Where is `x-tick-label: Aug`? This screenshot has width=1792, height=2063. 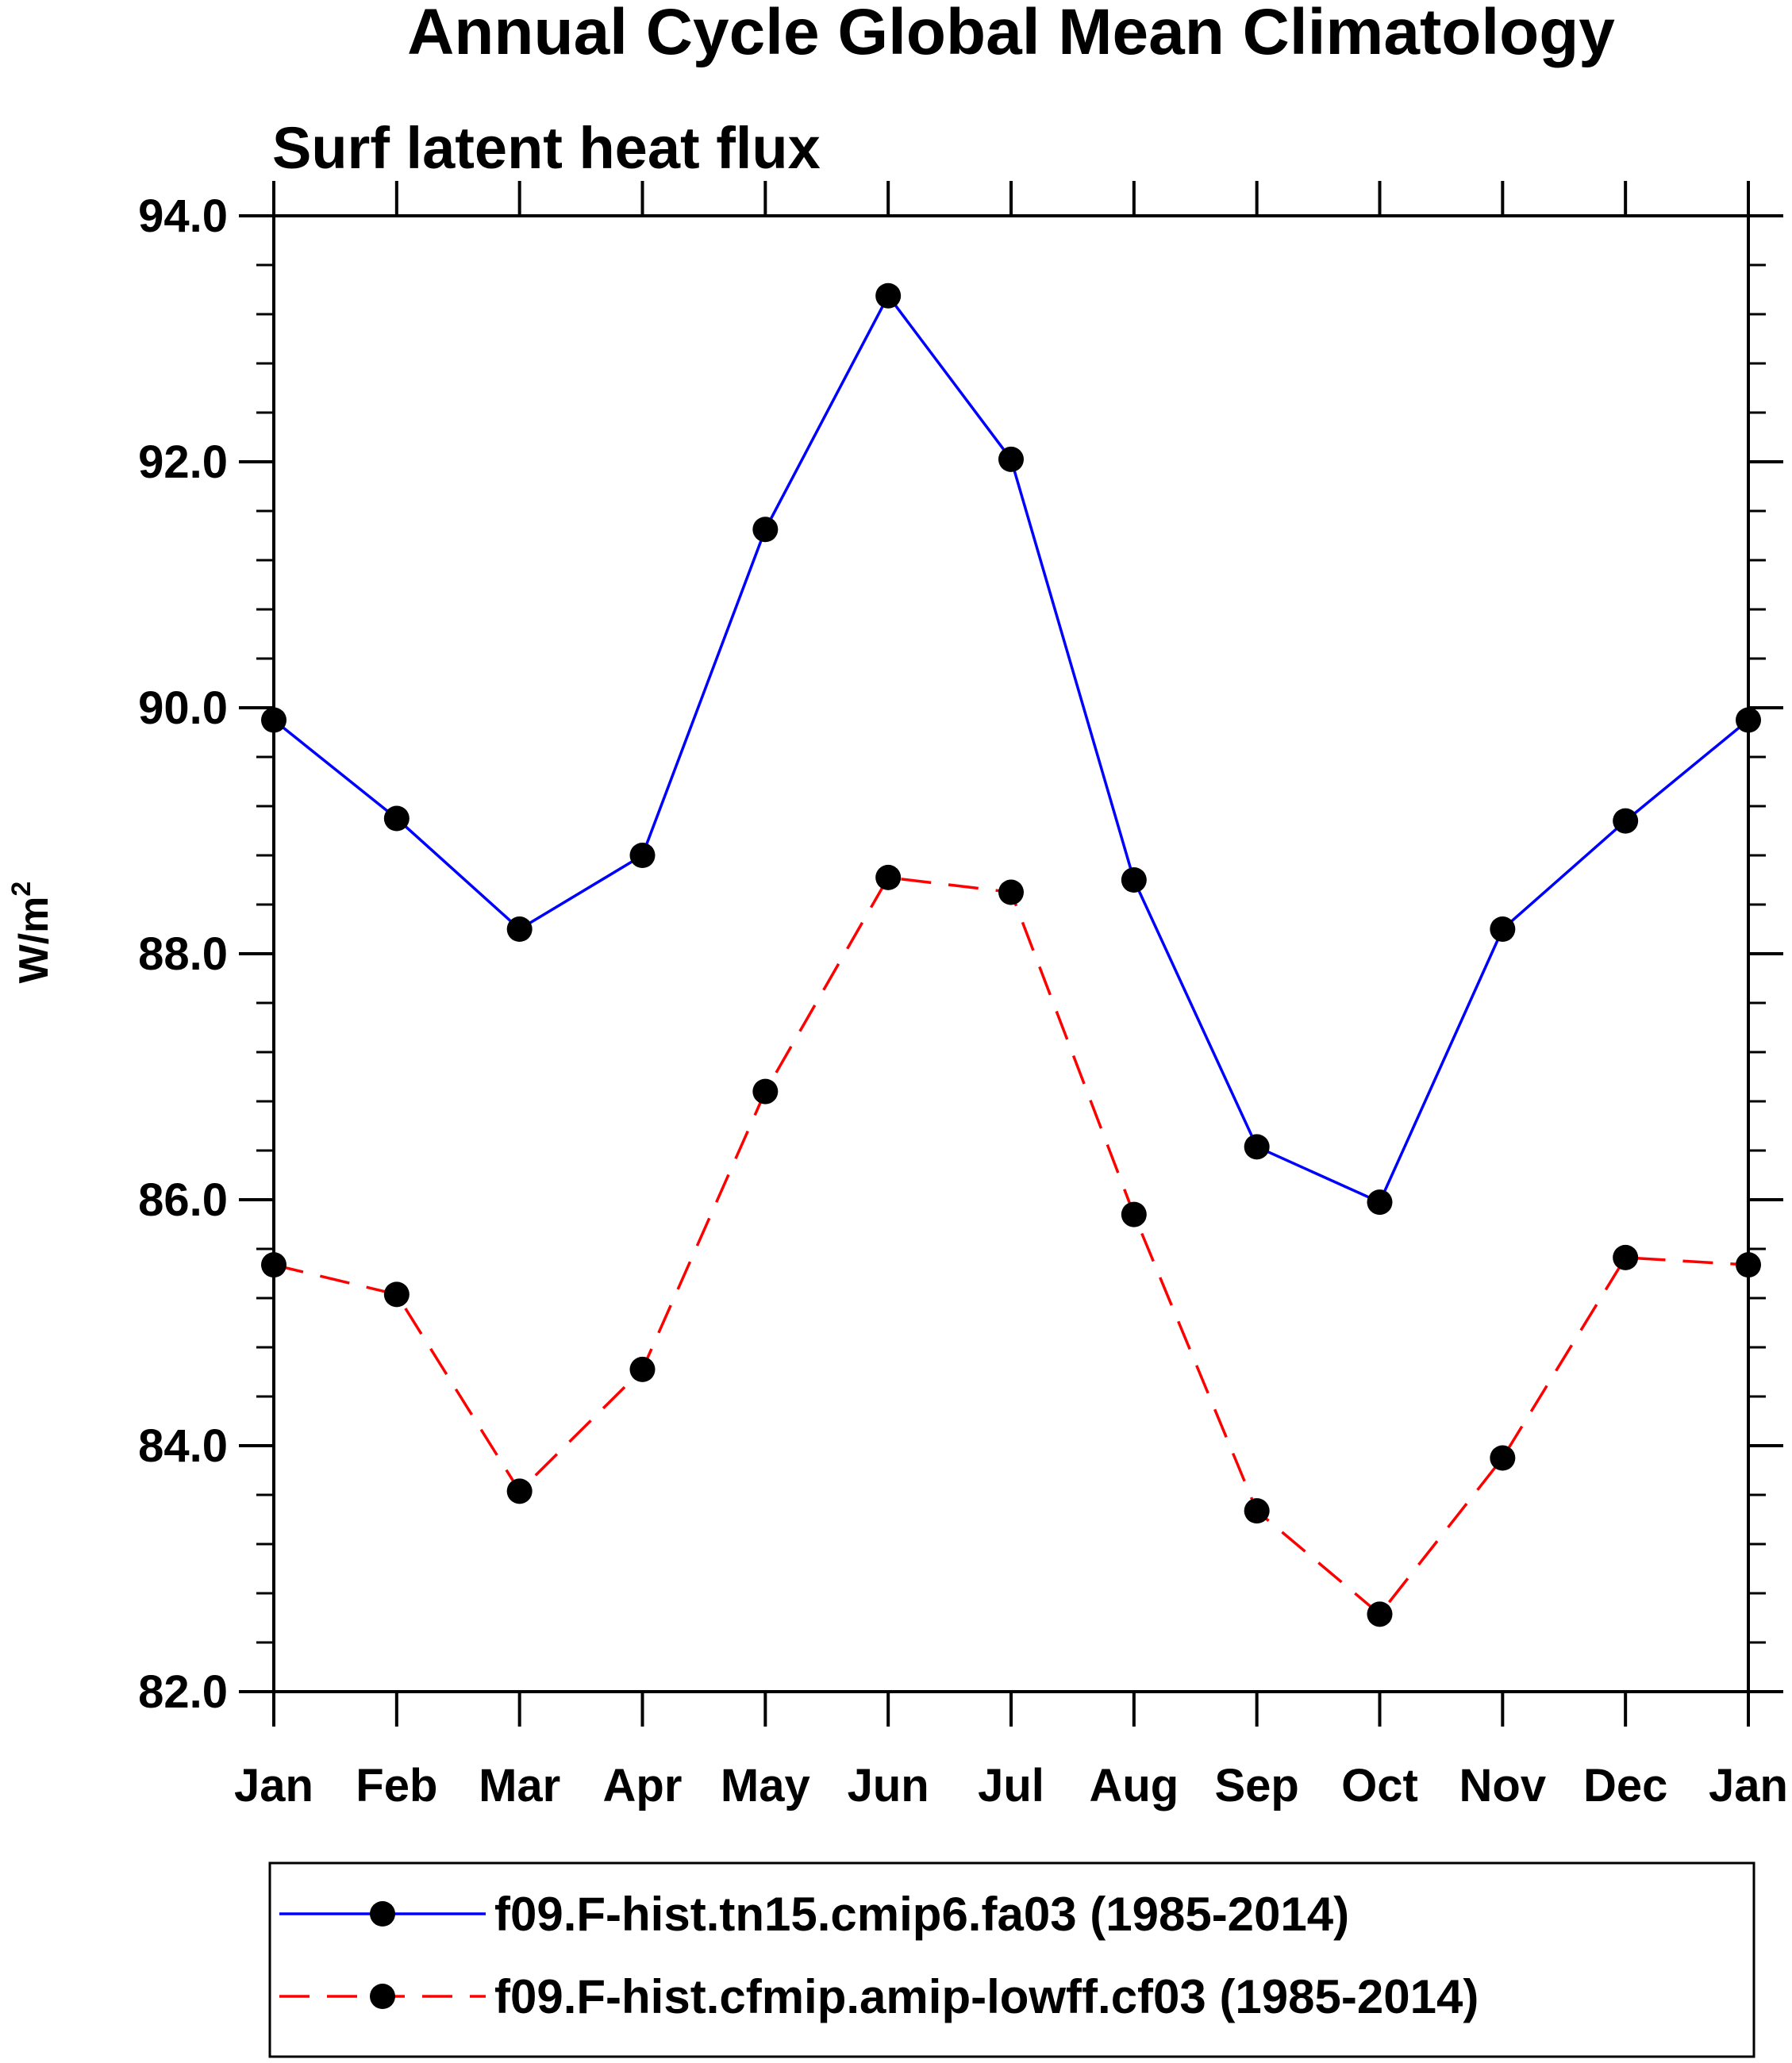 x-tick-label: Aug is located at coordinates (1134, 1785).